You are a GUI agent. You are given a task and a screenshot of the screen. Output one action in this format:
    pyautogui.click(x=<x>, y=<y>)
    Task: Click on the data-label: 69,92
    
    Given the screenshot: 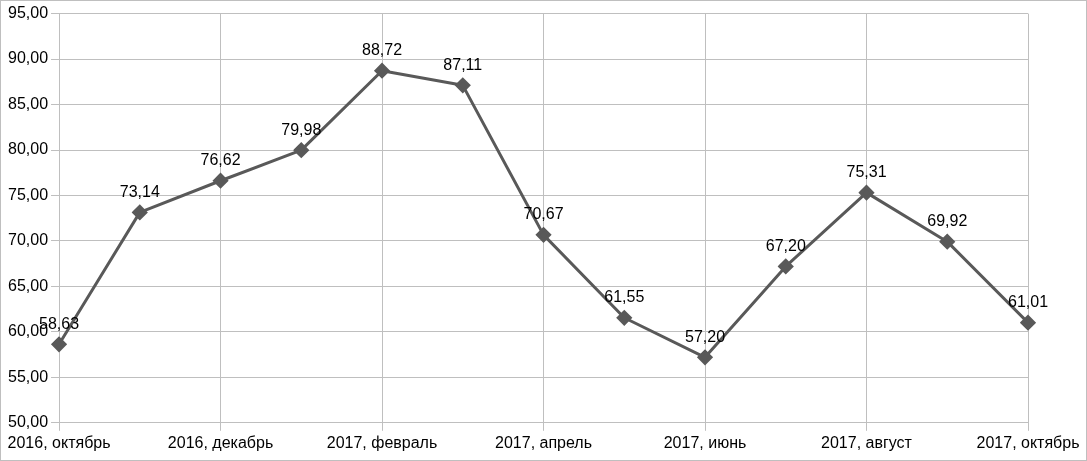 What is the action you would take?
    pyautogui.click(x=947, y=221)
    